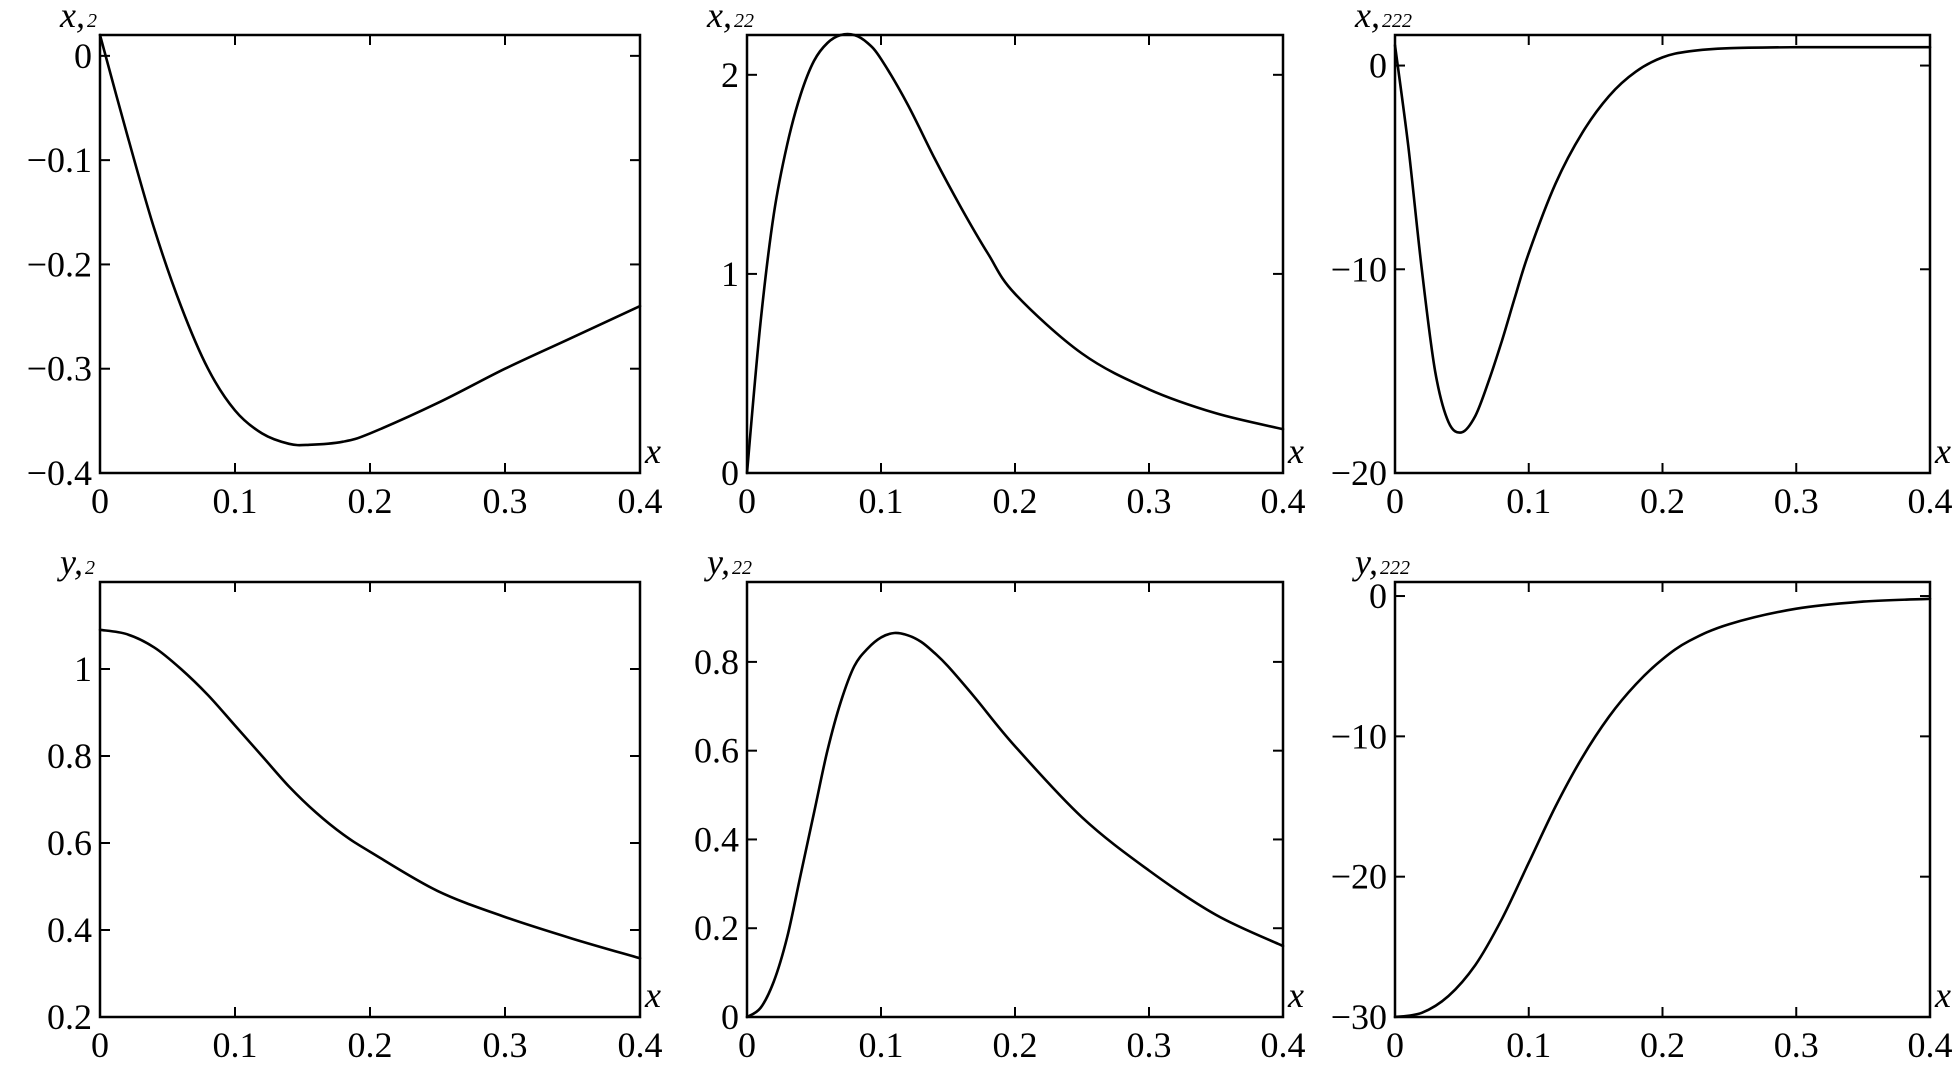 Image resolution: width=1958 pixels, height=1086 pixels. I want to click on y-tick-label: 2, so click(730, 75).